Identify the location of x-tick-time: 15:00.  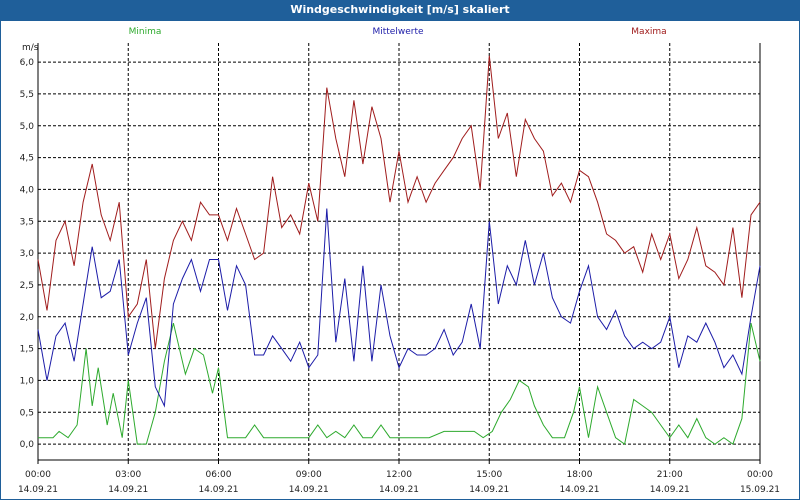
(489, 475).